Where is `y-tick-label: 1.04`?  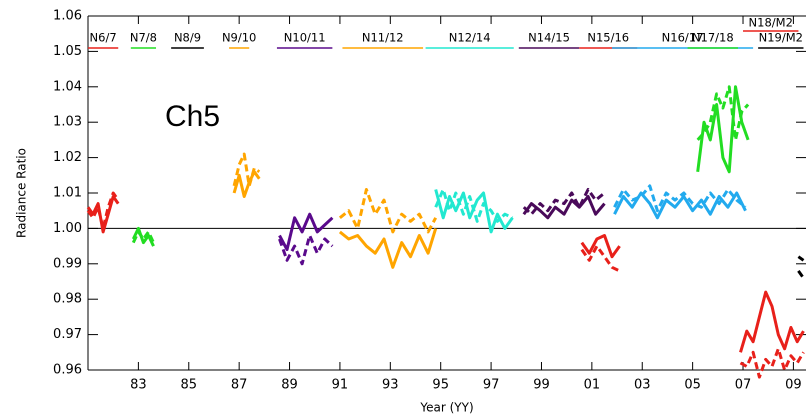
y-tick-label: 1.04 is located at coordinates (67, 86).